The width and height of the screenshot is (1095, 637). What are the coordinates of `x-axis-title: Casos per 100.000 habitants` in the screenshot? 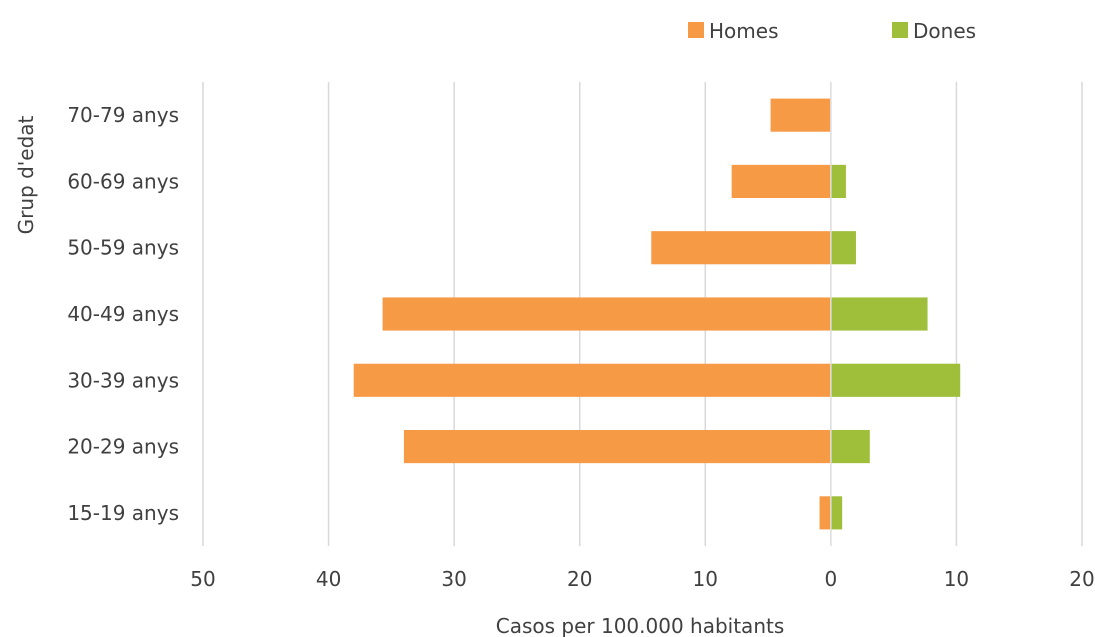 It's located at (640, 625).